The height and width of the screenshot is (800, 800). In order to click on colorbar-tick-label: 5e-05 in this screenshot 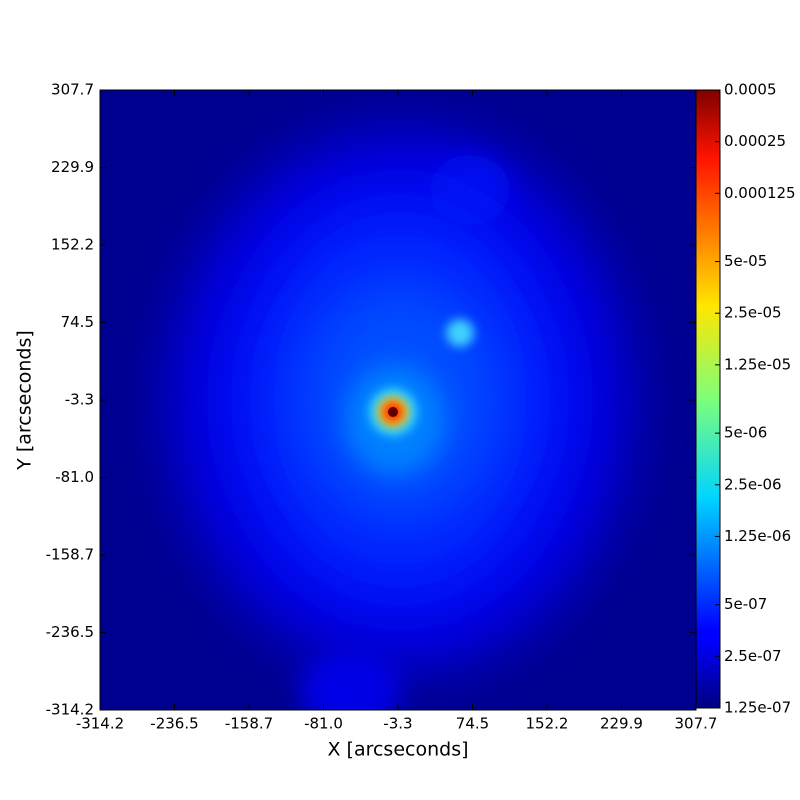, I will do `click(745, 261)`.